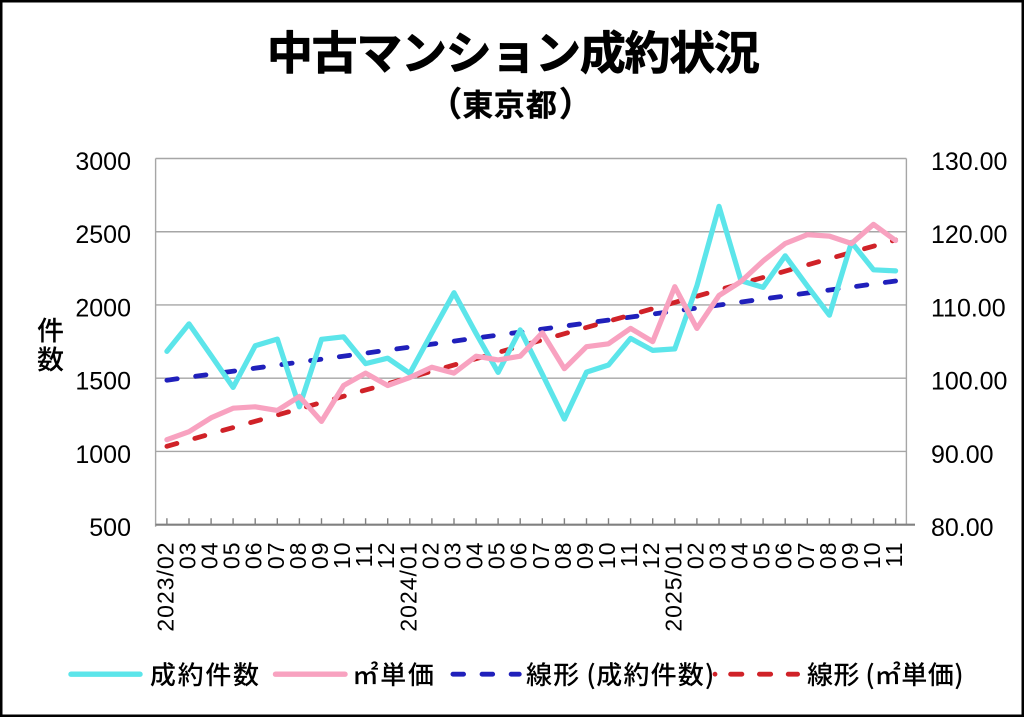 The width and height of the screenshot is (1024, 717). Describe the element at coordinates (962, 528) in the screenshot. I see `svg-text: 80.00` at that location.